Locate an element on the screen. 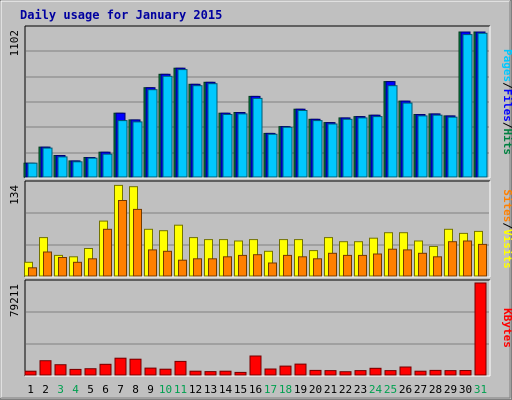  day-label: 19 is located at coordinates (300, 389).